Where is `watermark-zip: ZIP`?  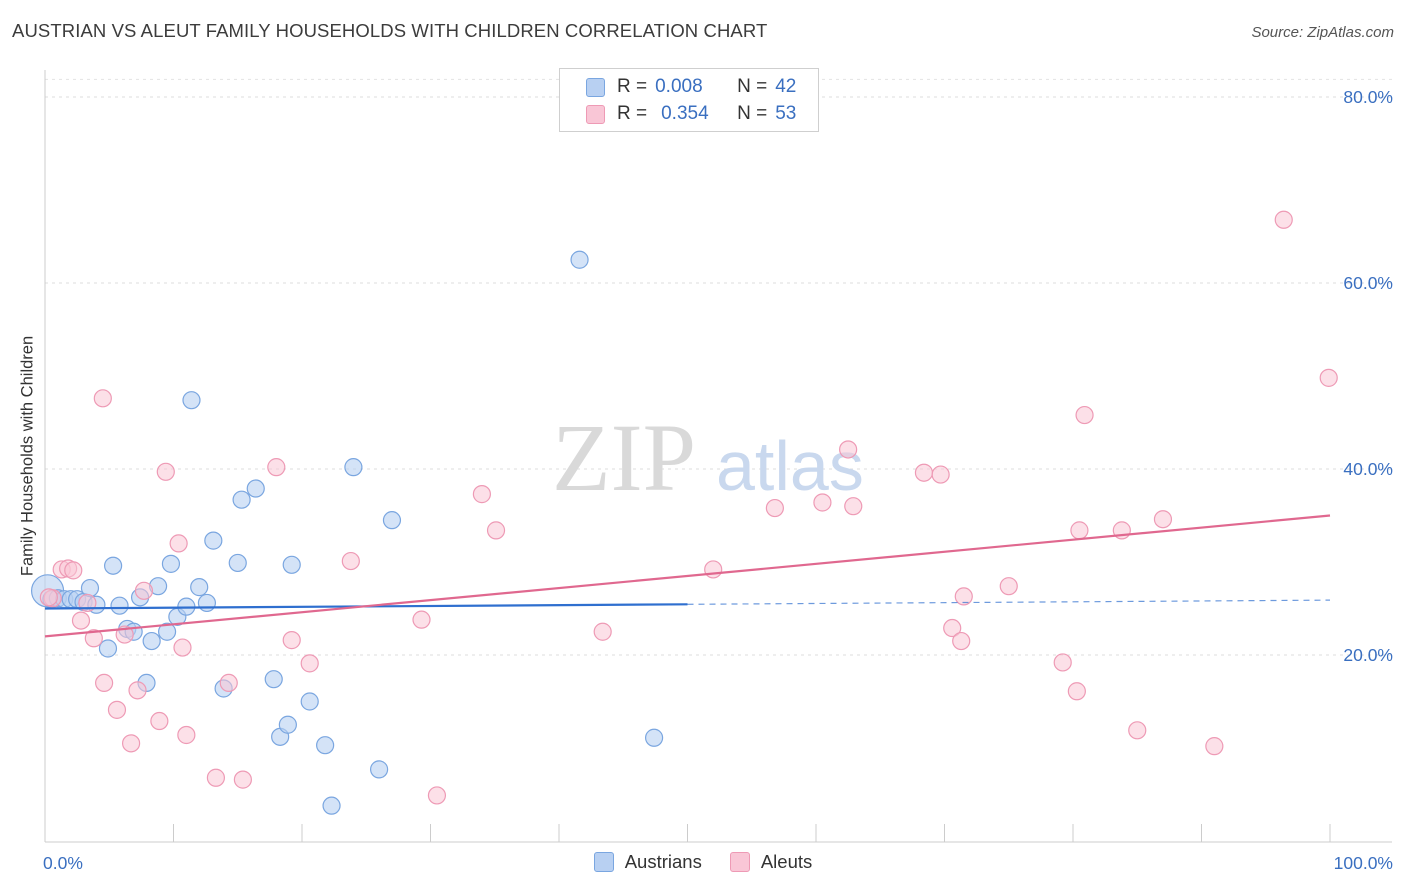
watermark-zip: ZIP is located at coordinates (624, 457).